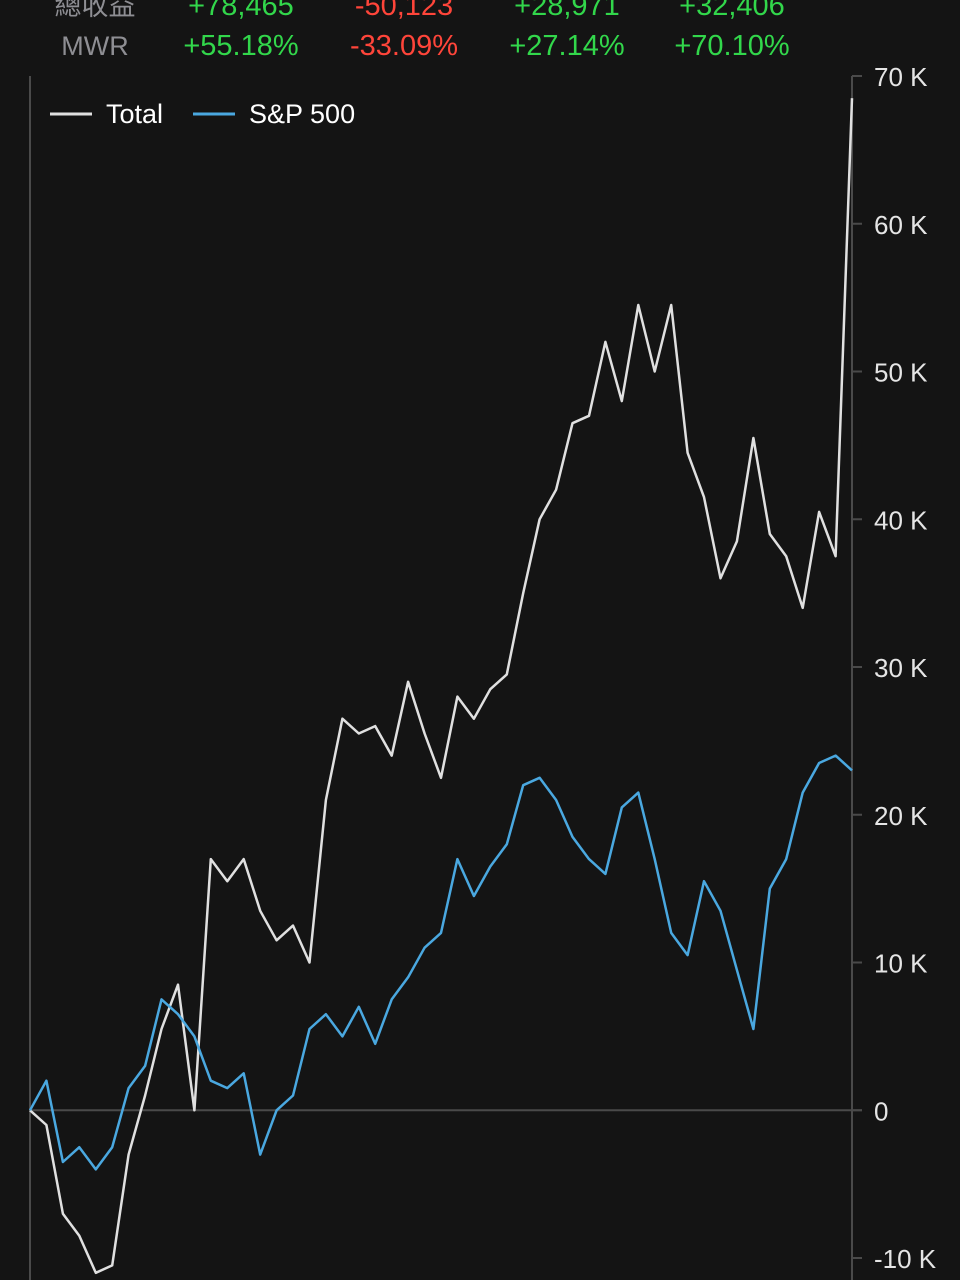 The height and width of the screenshot is (1280, 960). I want to click on y-tick-label: 10 K, so click(901, 964).